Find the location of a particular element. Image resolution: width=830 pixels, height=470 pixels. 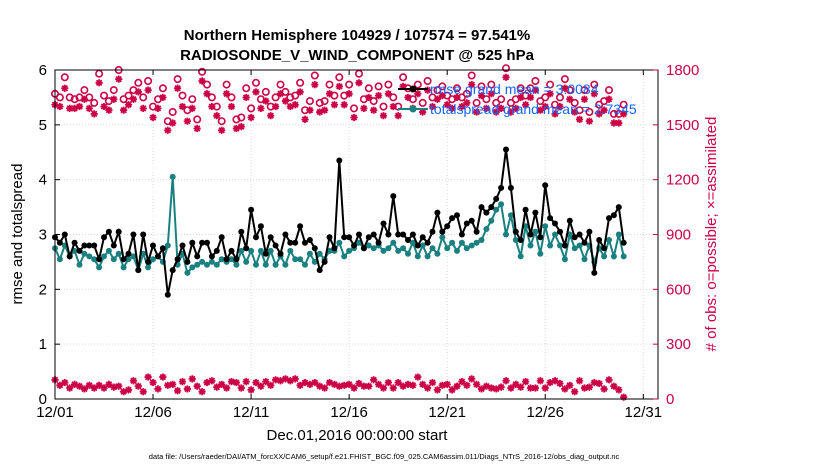

y-axis-label-right: # of obs: o=possible; ×=assimilated is located at coordinates (711, 234).